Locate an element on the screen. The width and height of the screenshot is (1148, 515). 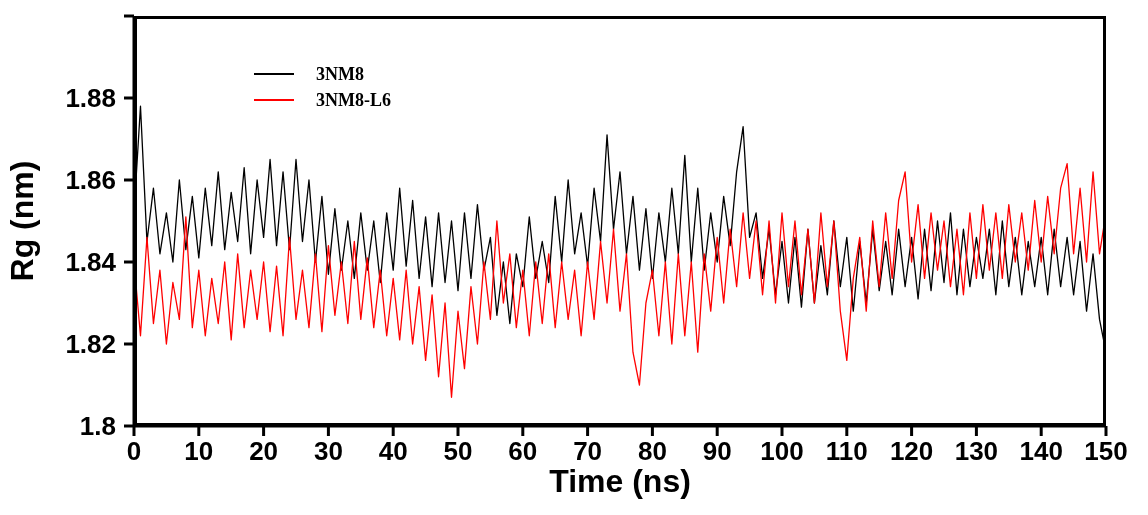
y-tick-label: 1.84 is located at coordinates (91, 262).